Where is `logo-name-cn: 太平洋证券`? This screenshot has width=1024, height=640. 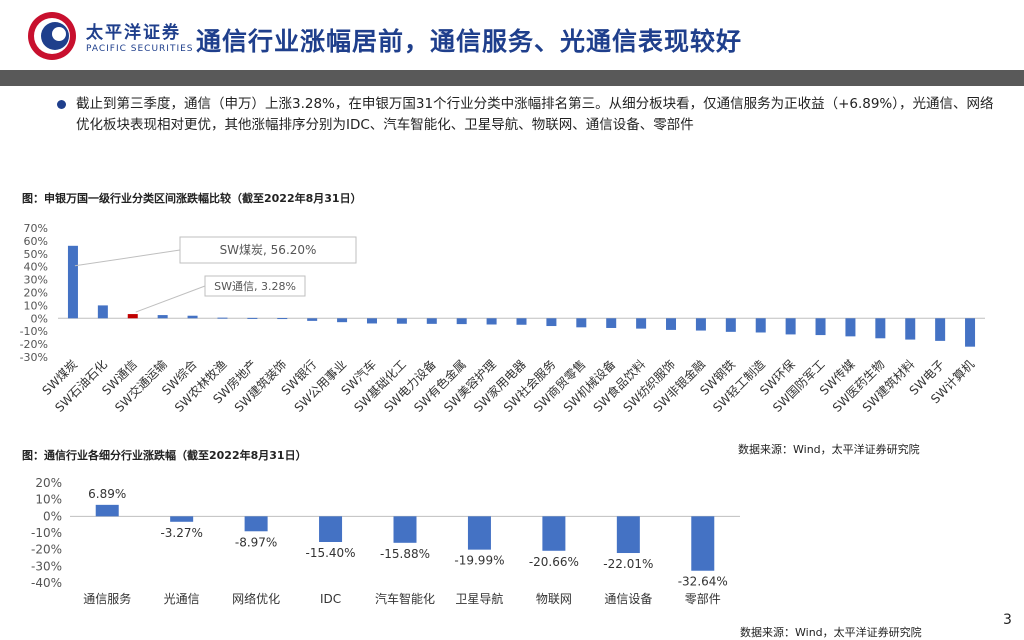
logo-name-cn: 太平洋证券 is located at coordinates (133, 33).